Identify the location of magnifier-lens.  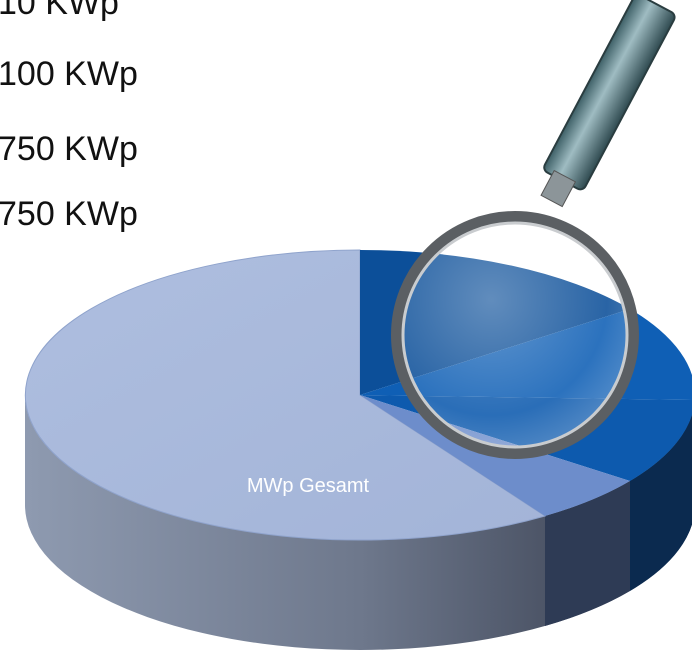
(515, 335).